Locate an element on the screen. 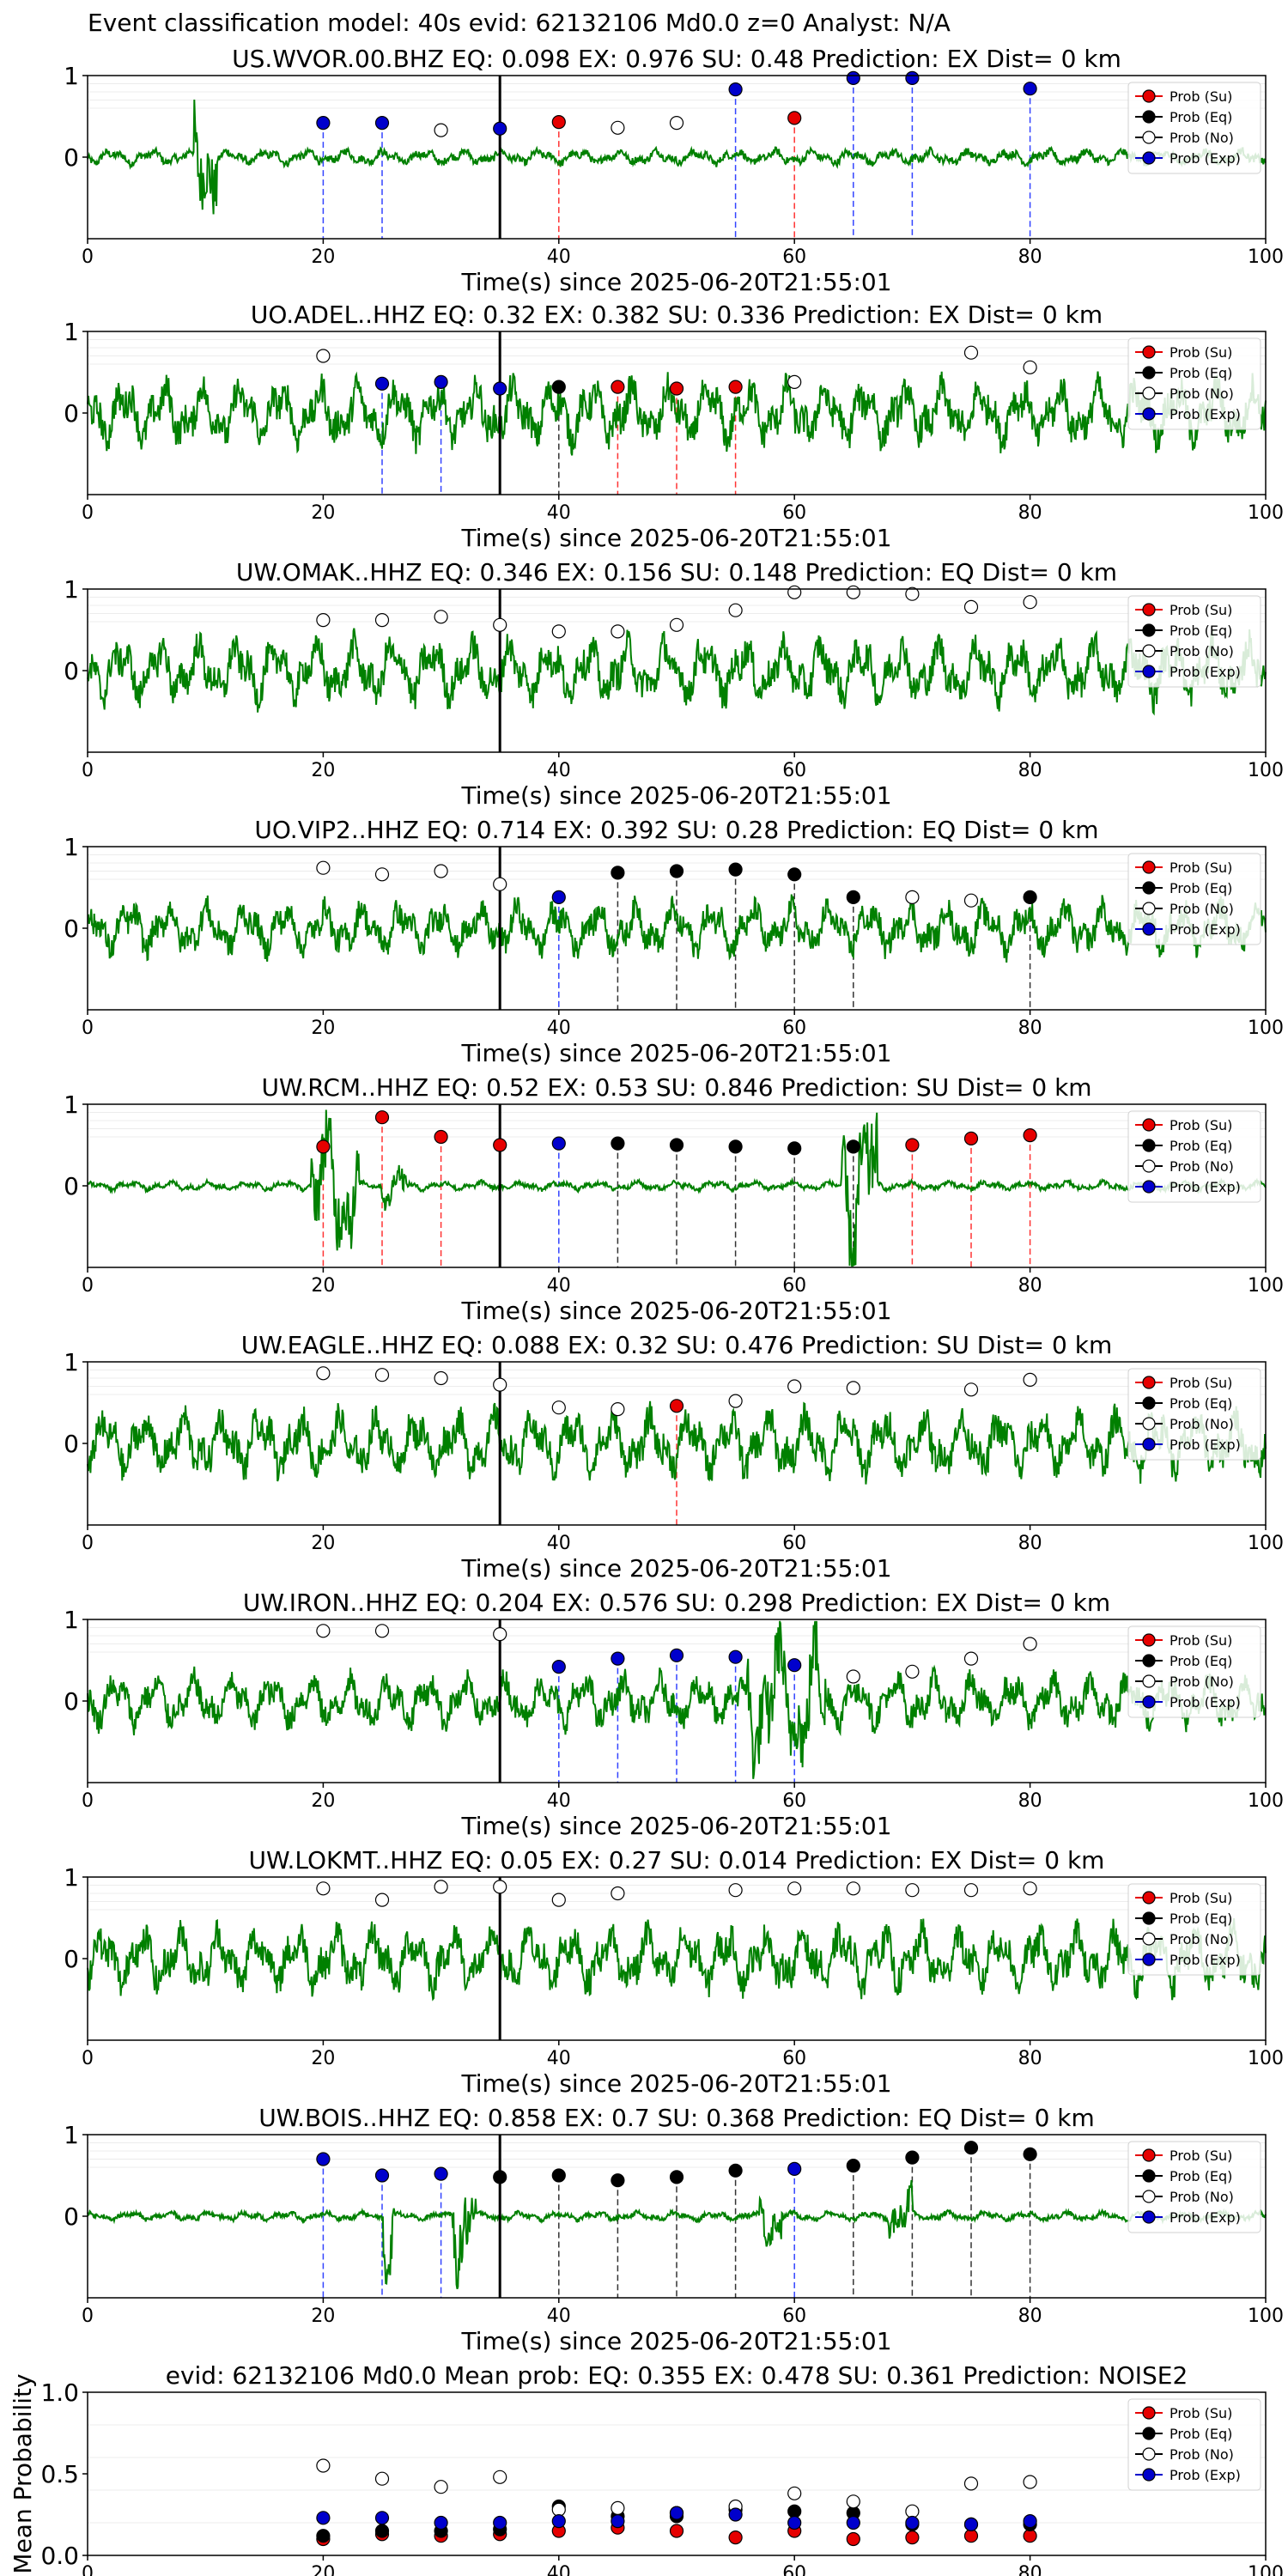 The width and height of the screenshot is (1288, 2576). y-axis-label: Mean Probability is located at coordinates (23, 2473).